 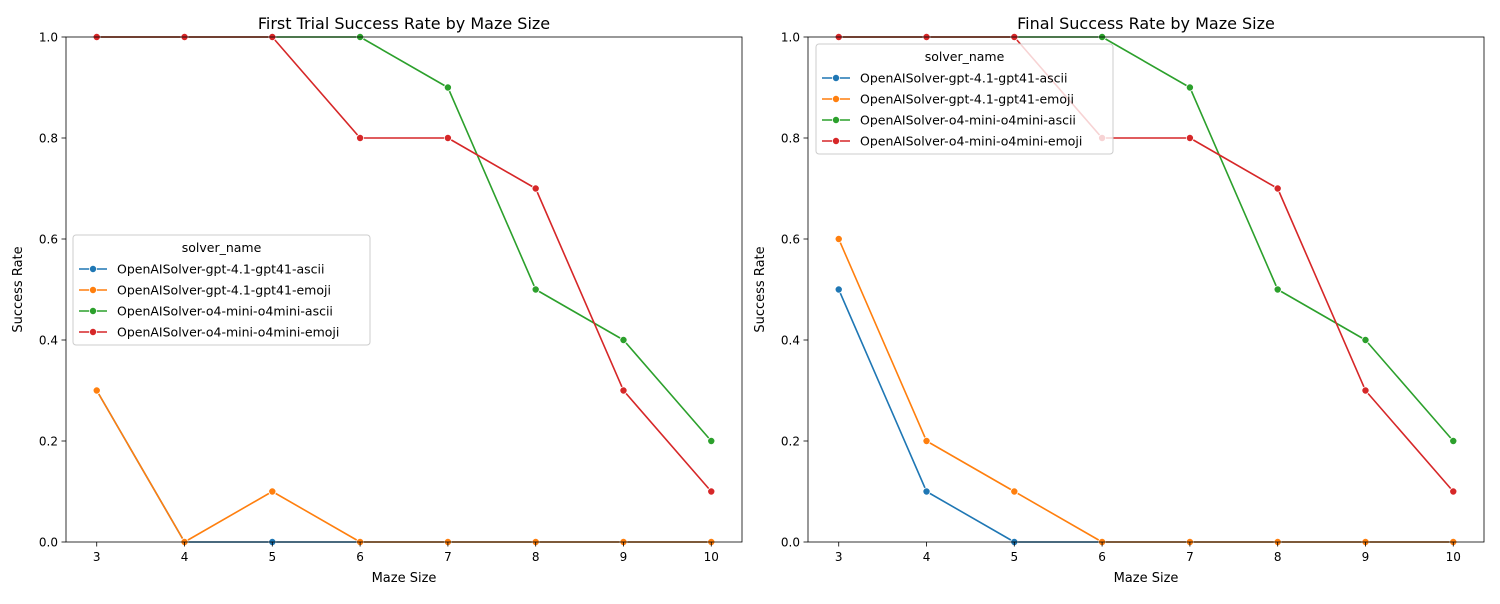 What do you see at coordinates (404, 466) in the screenshot?
I see `series-line` at bounding box center [404, 466].